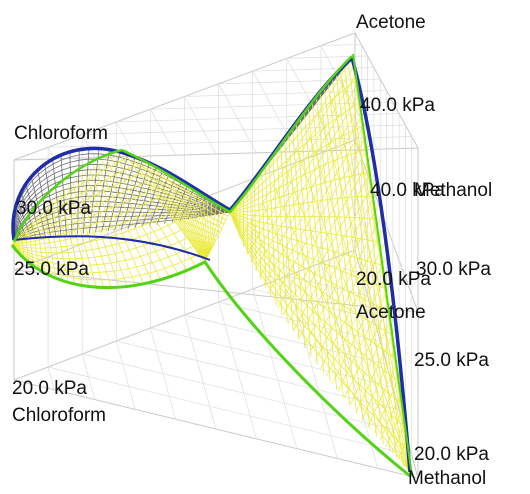 This screenshot has height=494, width=530. Describe the element at coordinates (453, 269) in the screenshot. I see `label-pressure-right-30: 30.0 kPa` at that location.